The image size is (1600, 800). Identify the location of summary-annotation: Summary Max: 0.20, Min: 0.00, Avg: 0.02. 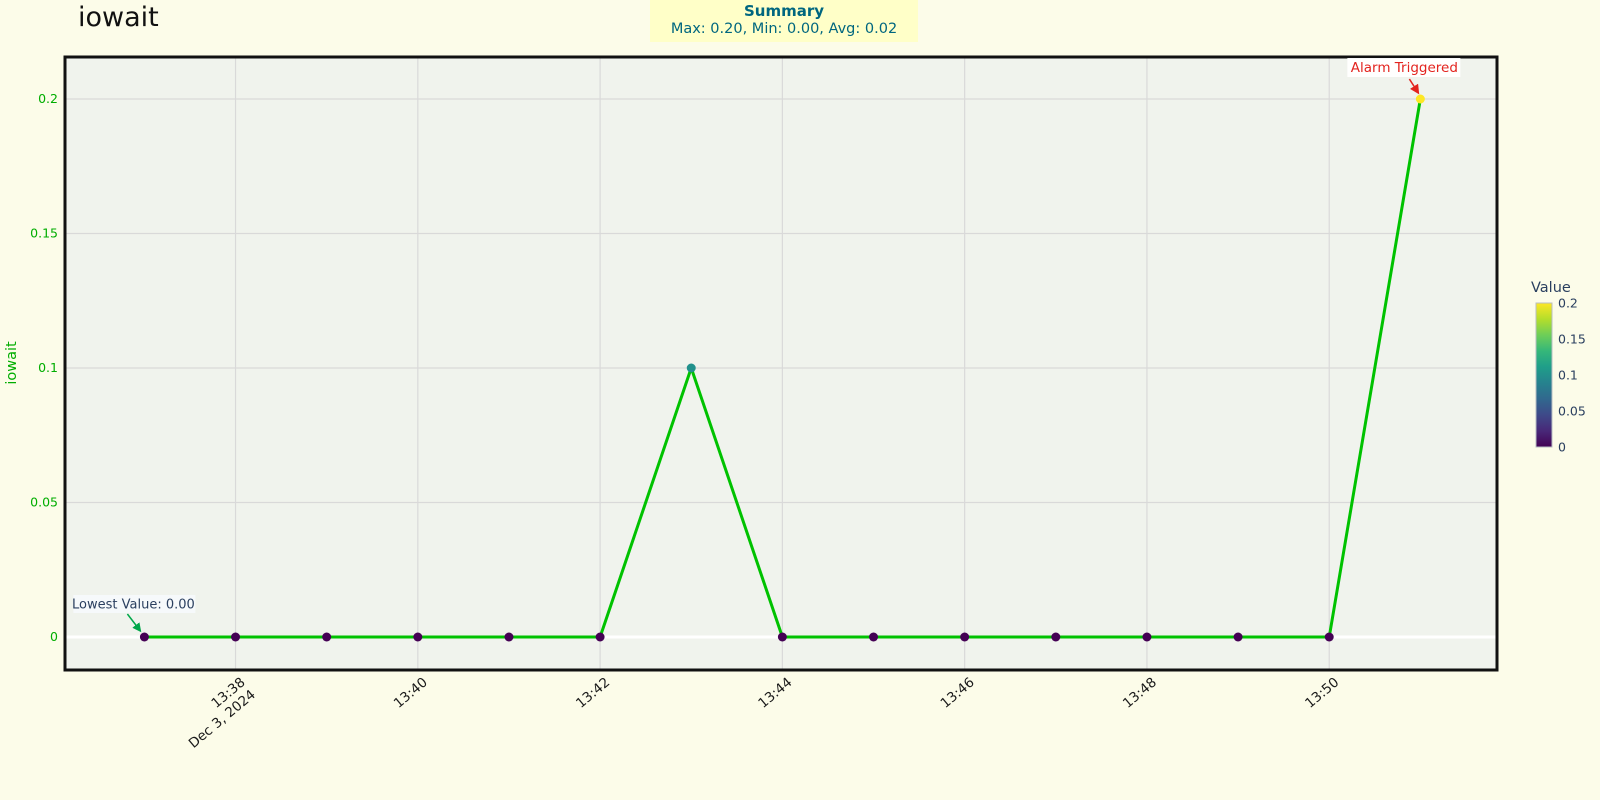
(784, 21).